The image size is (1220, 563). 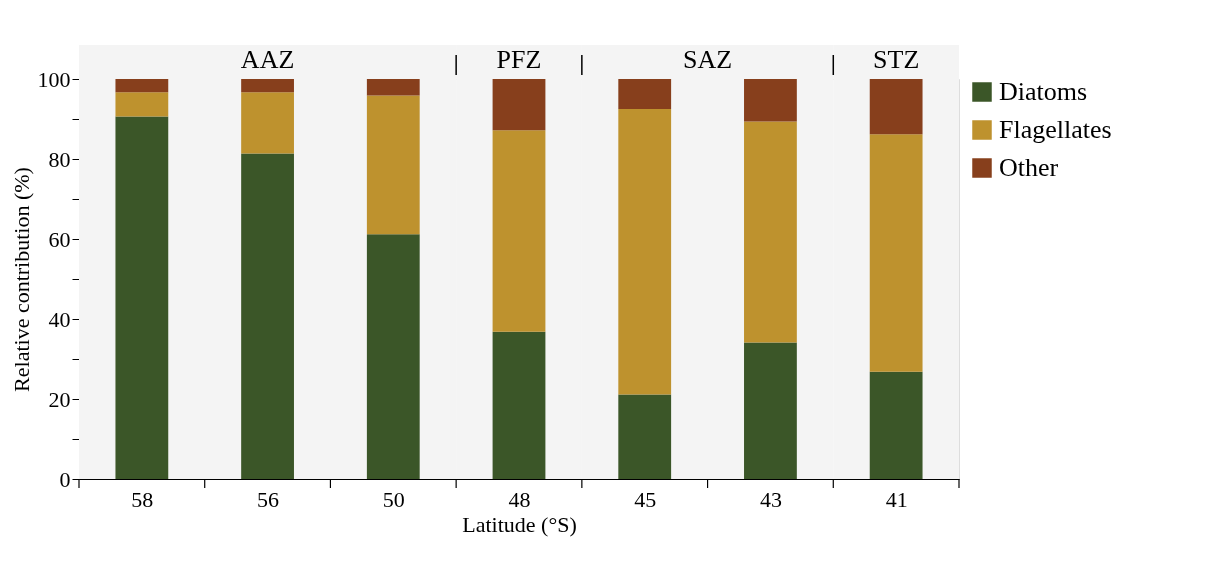 I want to click on x-tick-label: 45, so click(x=645, y=499).